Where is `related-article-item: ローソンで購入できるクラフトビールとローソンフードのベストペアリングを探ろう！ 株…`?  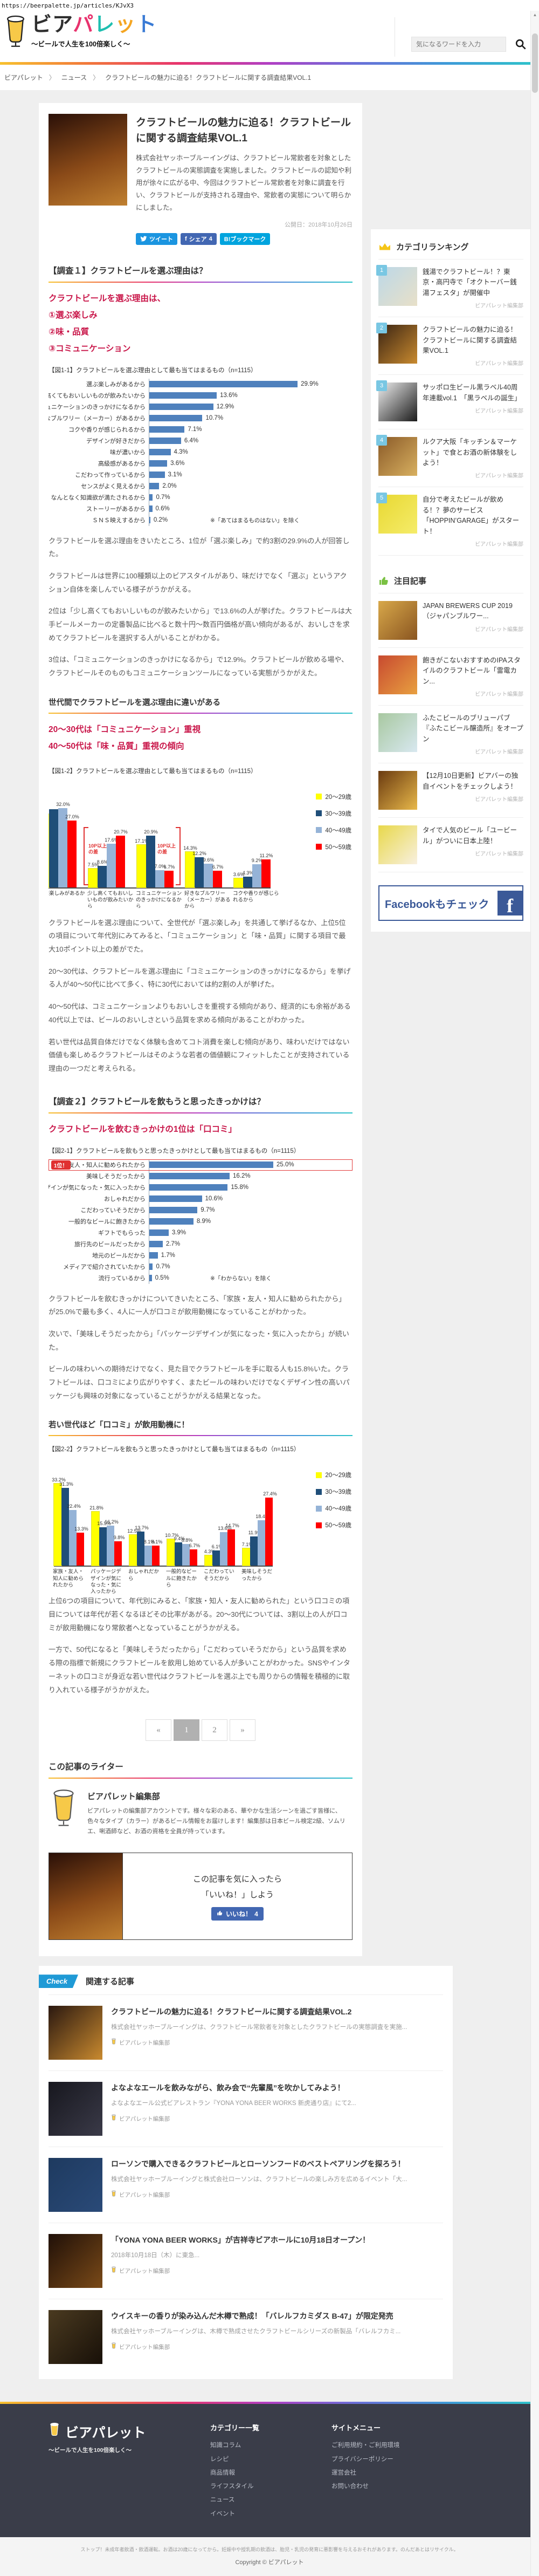 related-article-item: ローソンで購入できるクラフトビールとローソンフードのベストペアリングを探ろう！ 株… is located at coordinates (246, 2185).